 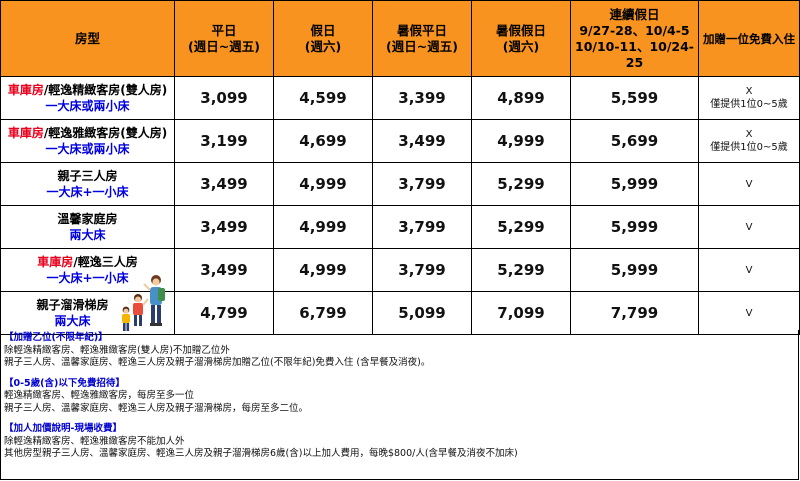 What do you see at coordinates (521, 141) in the screenshot?
I see `price-summer-holiday: 4,999` at bounding box center [521, 141].